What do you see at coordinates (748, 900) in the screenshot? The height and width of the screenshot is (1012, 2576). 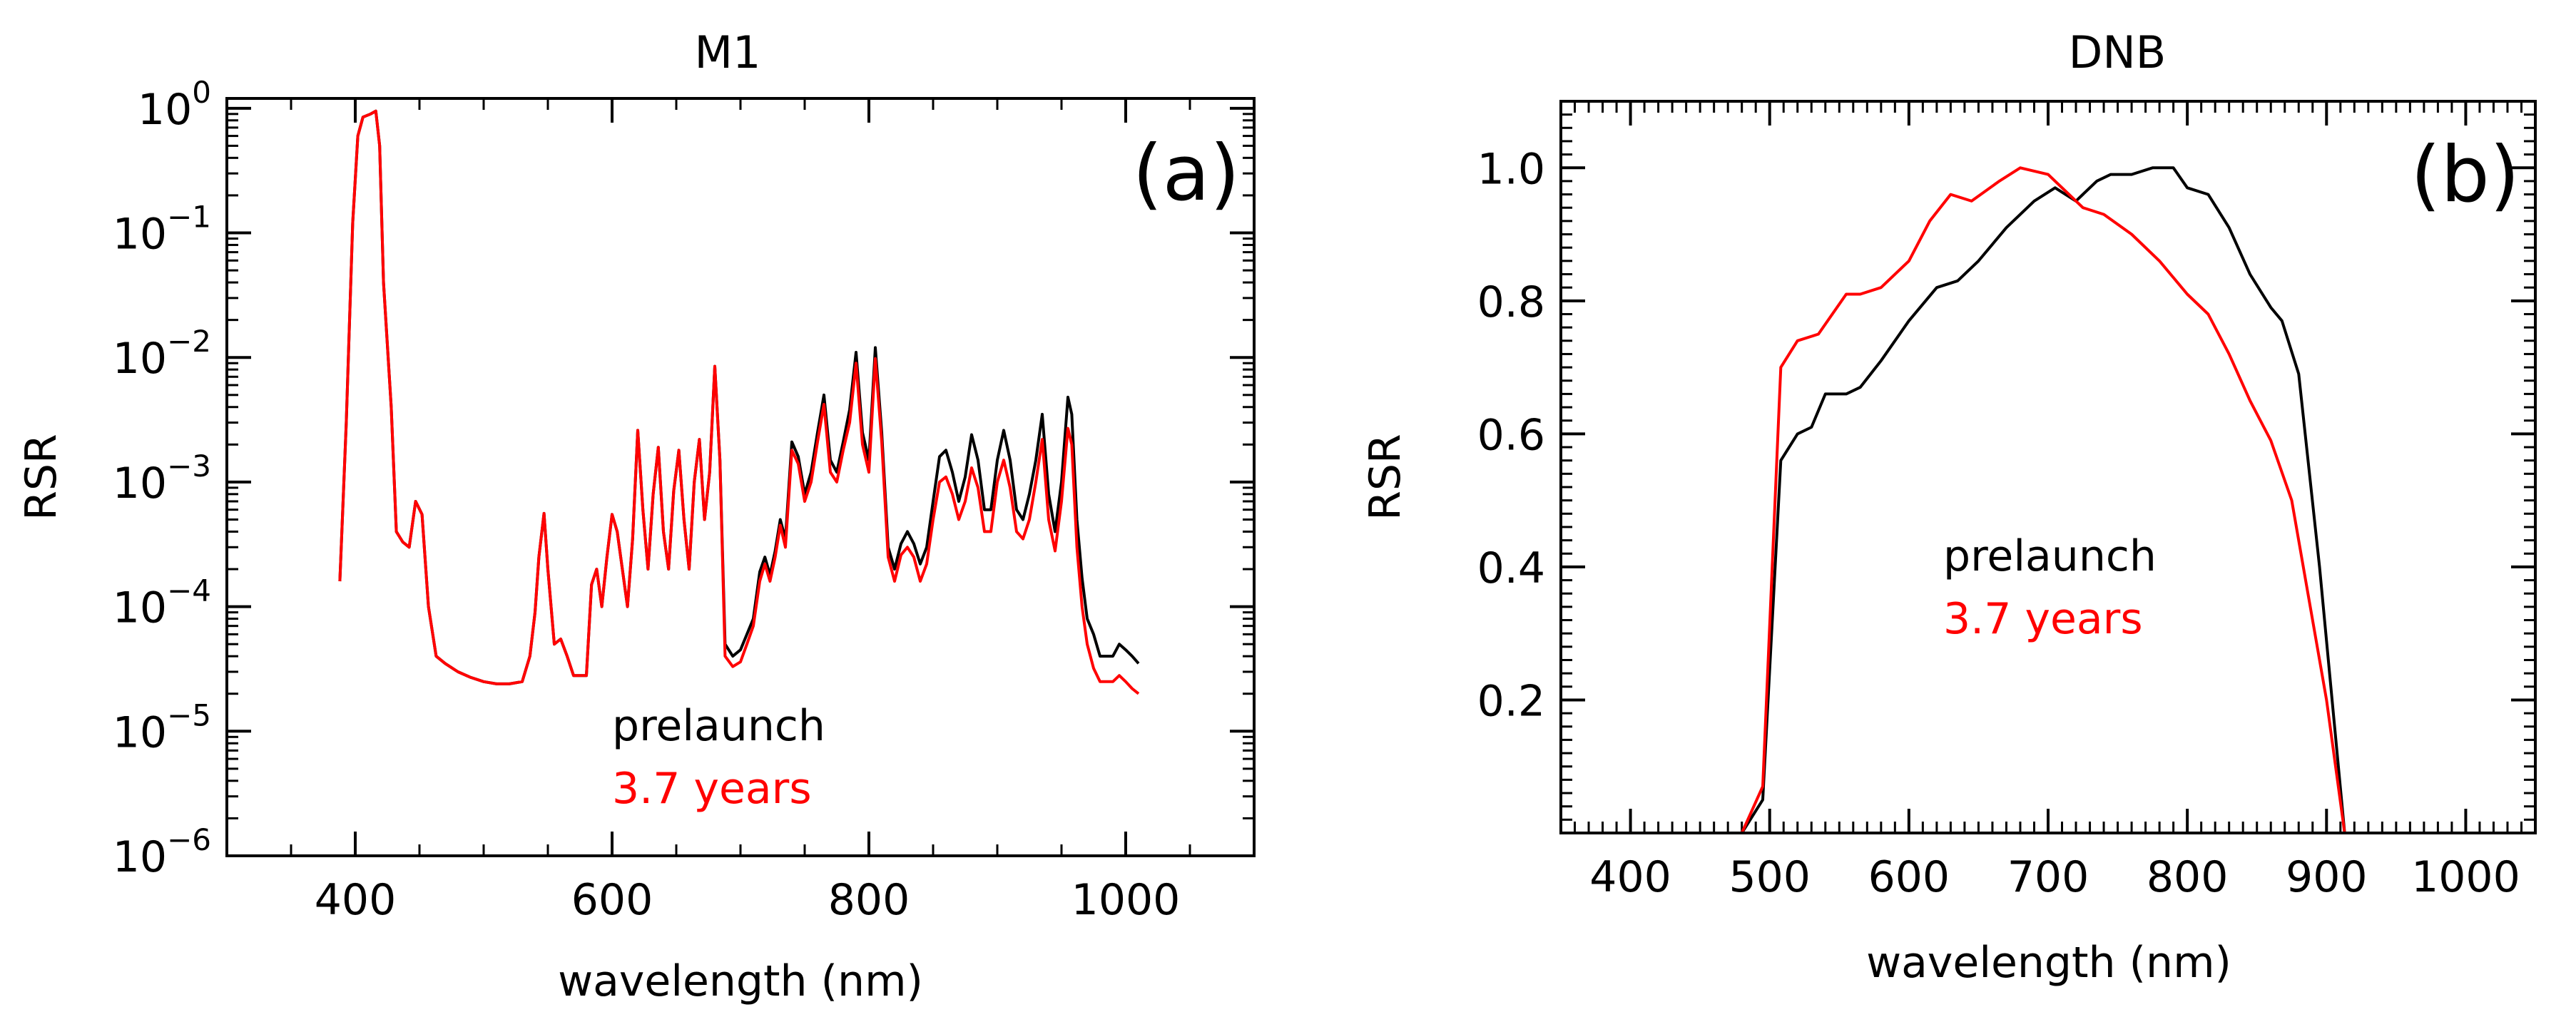 I see `x-tick-labels: 400 600 800 1000` at bounding box center [748, 900].